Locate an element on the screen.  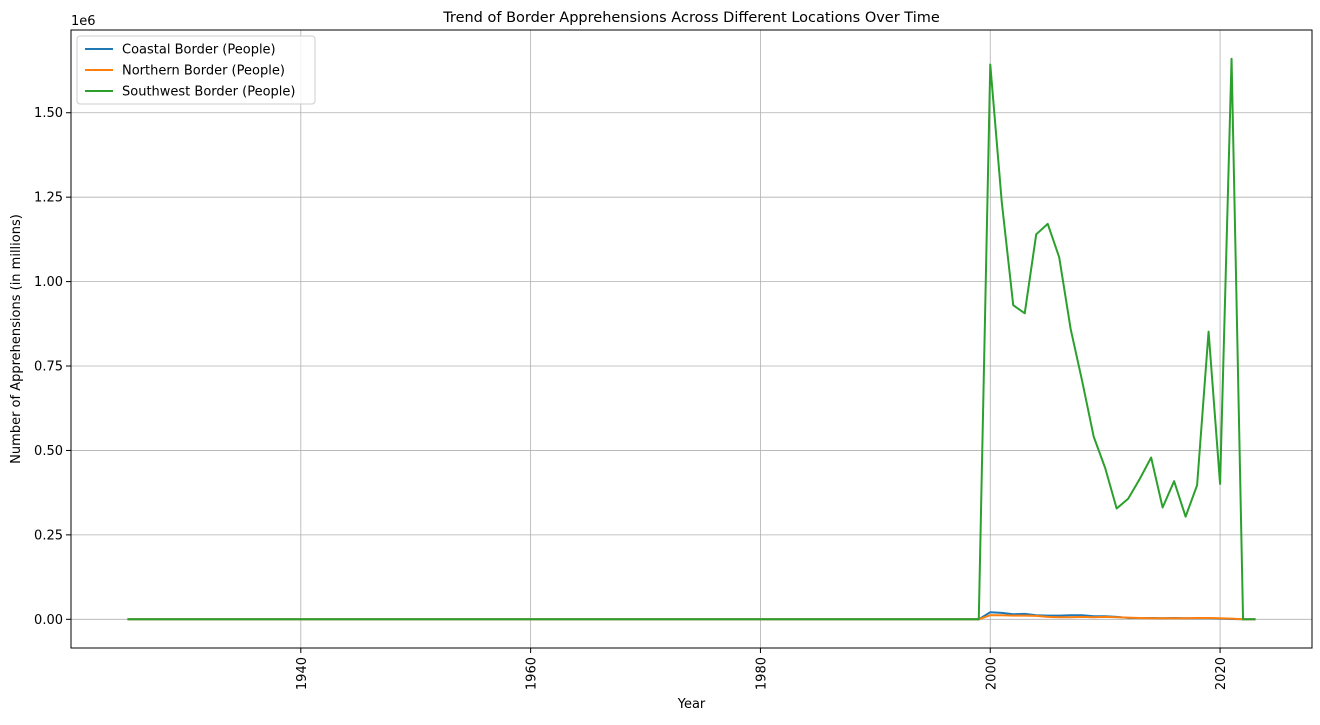
y-tick-label: 1.50 is located at coordinates (48, 113).